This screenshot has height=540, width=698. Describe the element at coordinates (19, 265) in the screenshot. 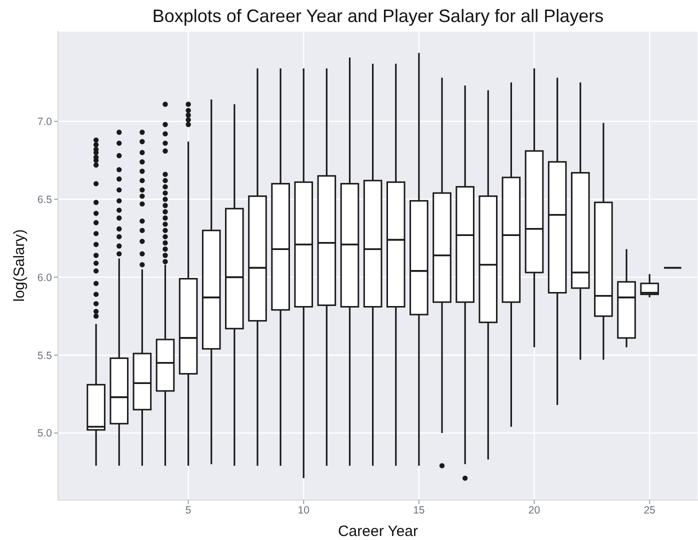

I see `y-axis-title: log(Salary)` at that location.